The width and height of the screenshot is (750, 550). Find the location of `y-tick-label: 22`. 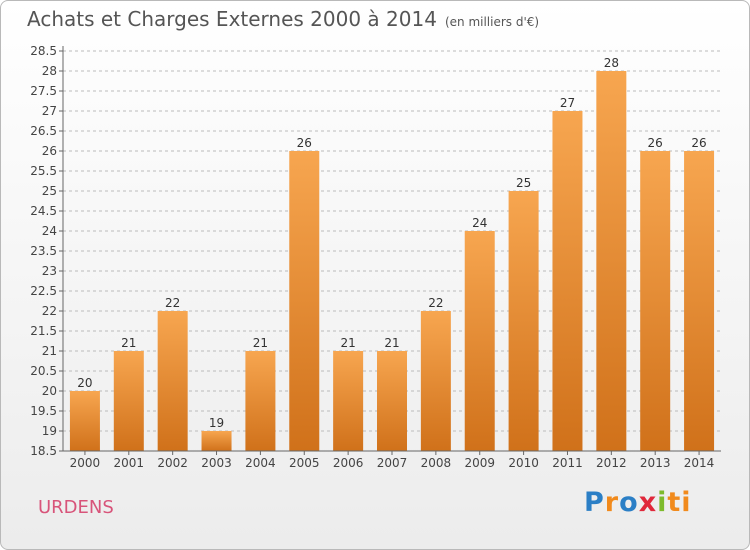

y-tick-label: 22 is located at coordinates (49, 311).